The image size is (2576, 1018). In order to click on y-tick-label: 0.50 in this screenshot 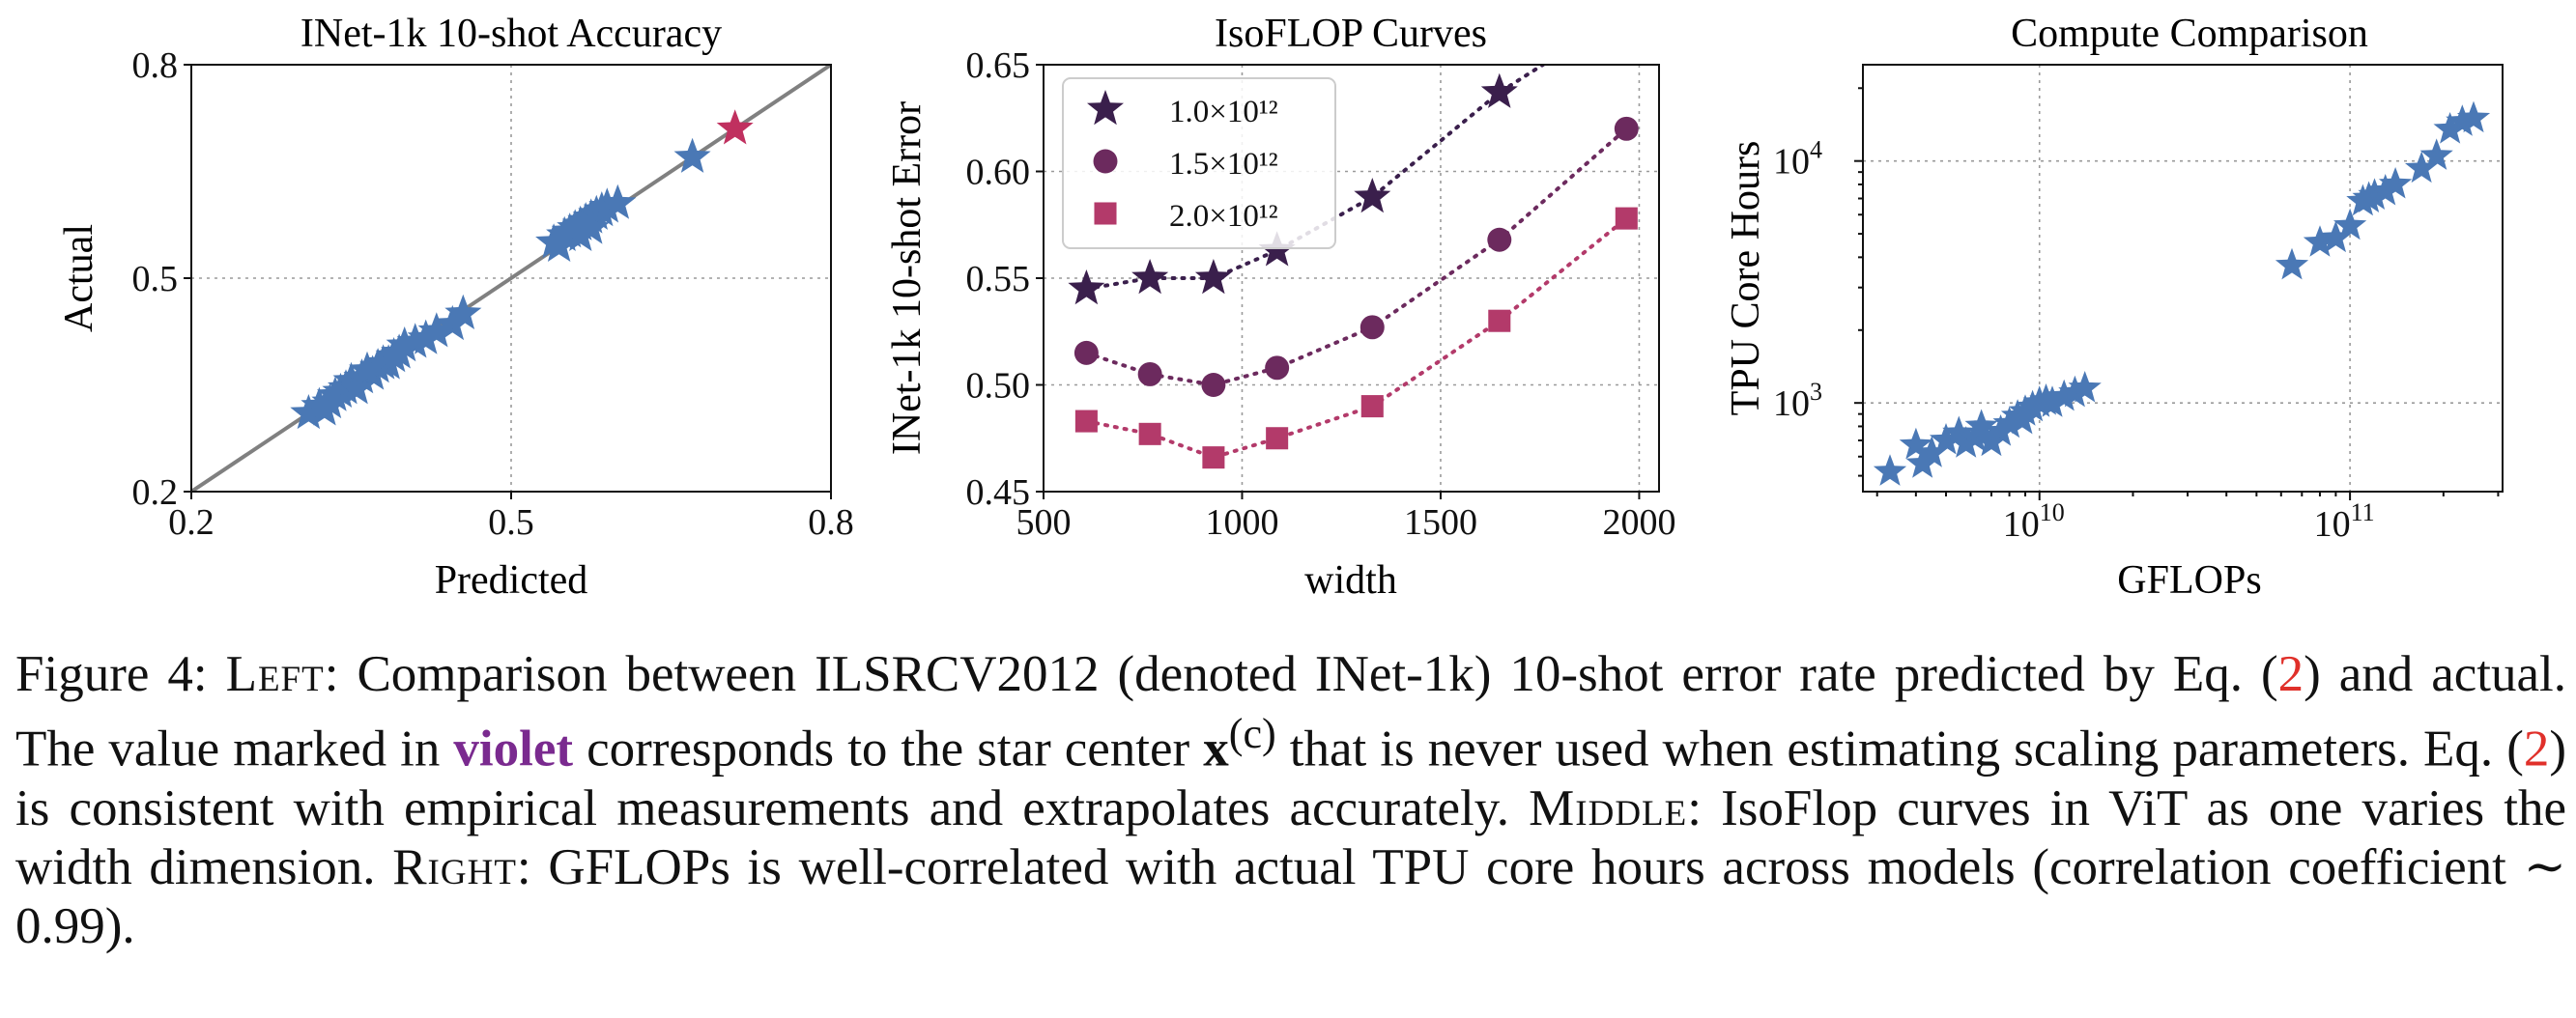, I will do `click(999, 386)`.